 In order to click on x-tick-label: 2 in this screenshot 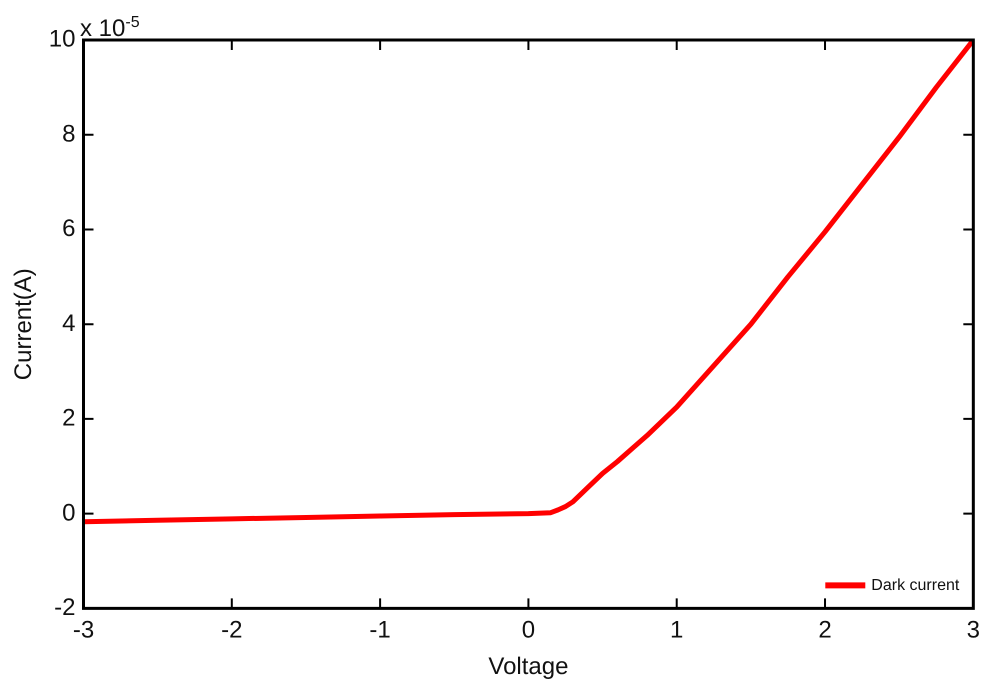, I will do `click(825, 630)`.